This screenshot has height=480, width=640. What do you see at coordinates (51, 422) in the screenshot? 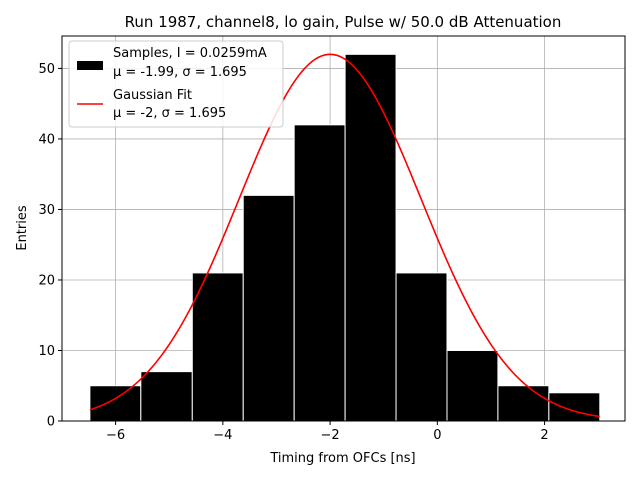
I see `y-tick-label: 0` at bounding box center [51, 422].